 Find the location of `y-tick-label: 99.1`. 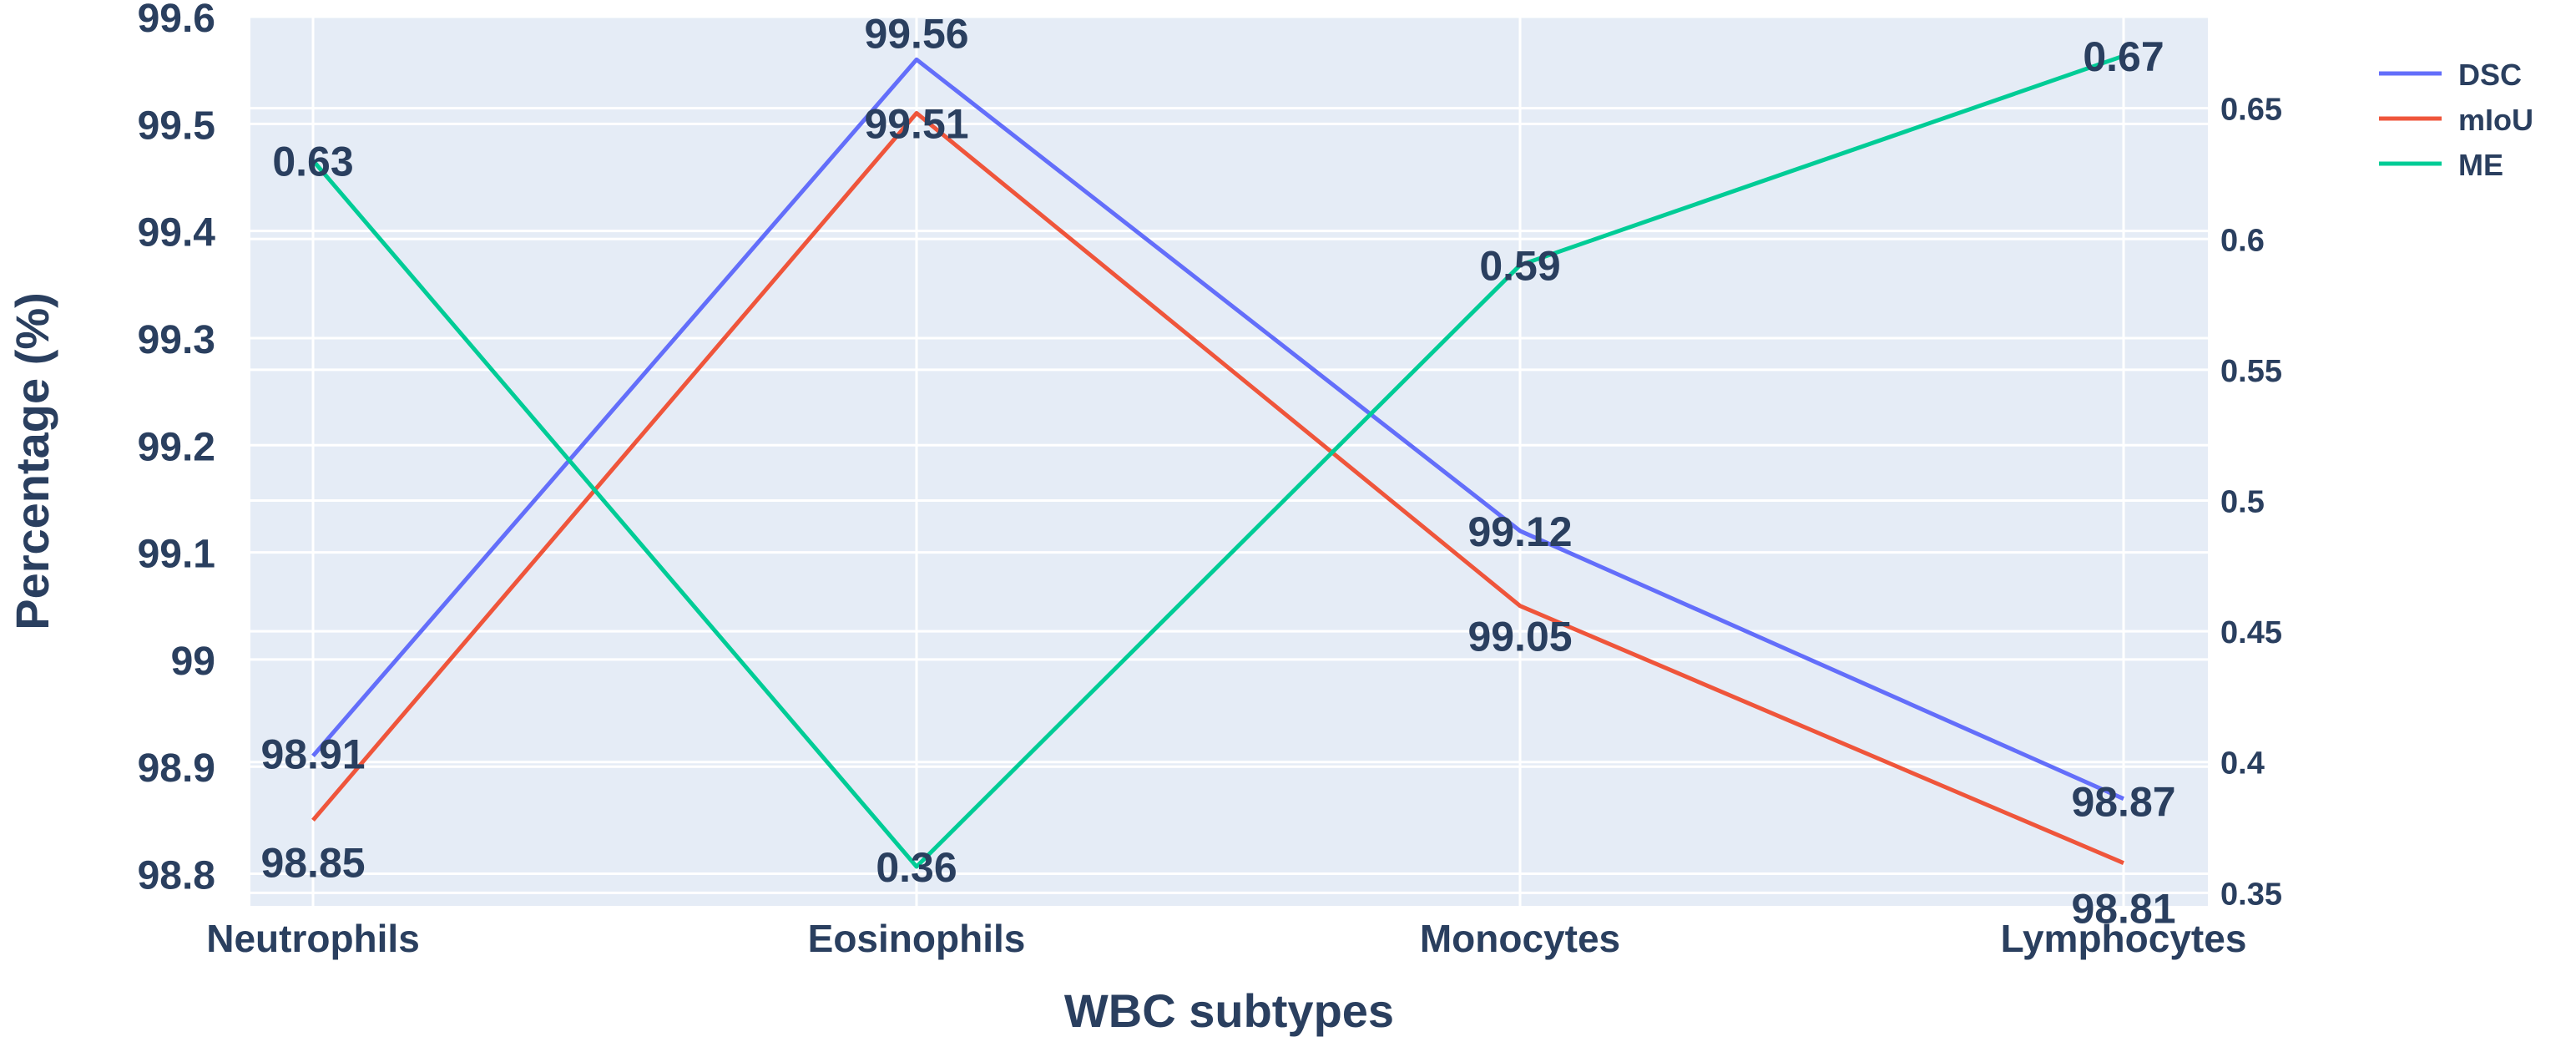

y-tick-label: 99.1 is located at coordinates (176, 555).